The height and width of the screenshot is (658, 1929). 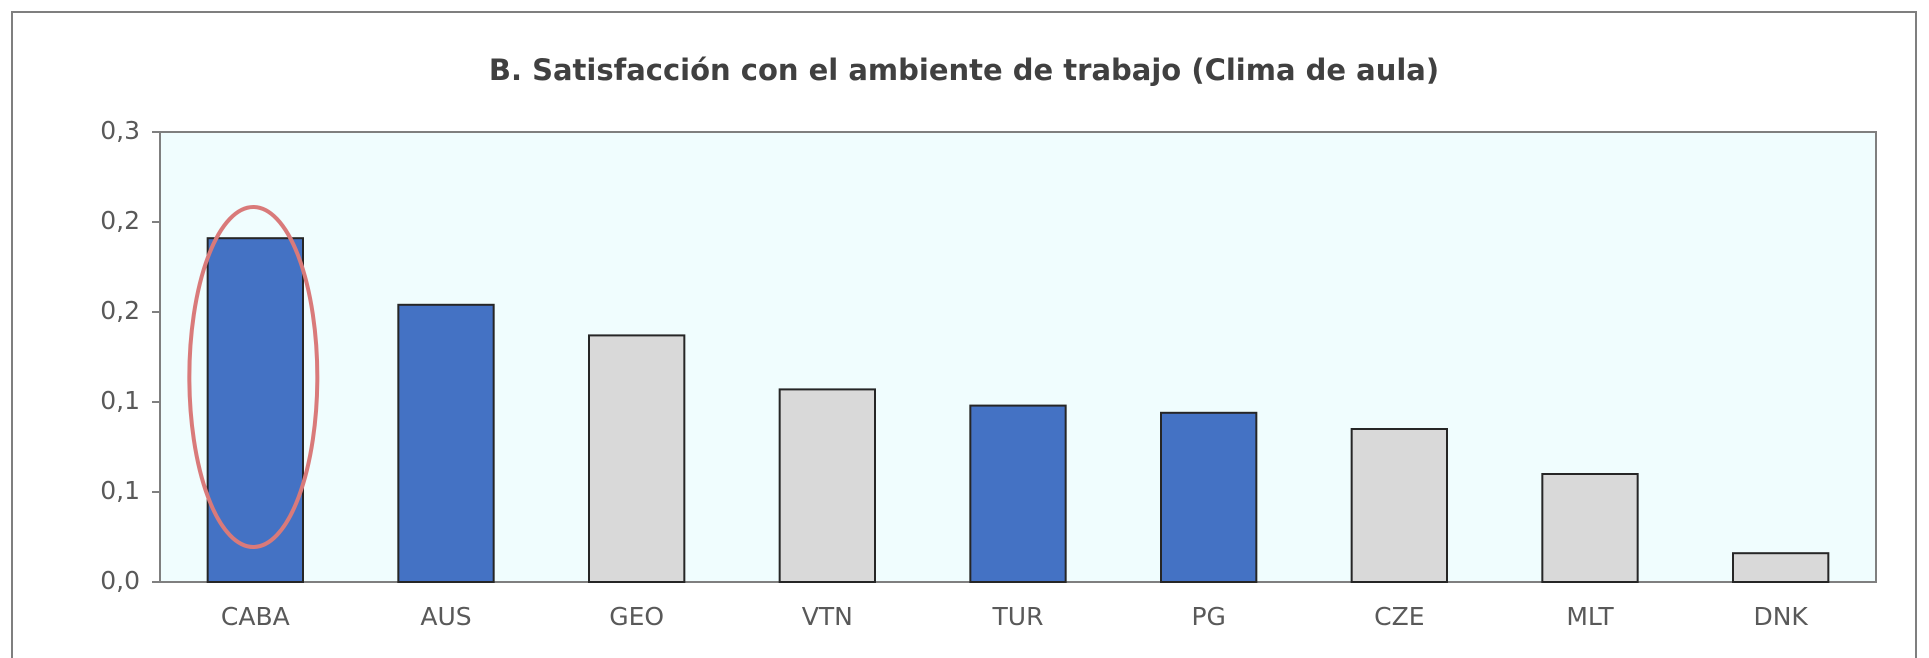 I want to click on x-tick-label: CZE, so click(x=1399, y=616).